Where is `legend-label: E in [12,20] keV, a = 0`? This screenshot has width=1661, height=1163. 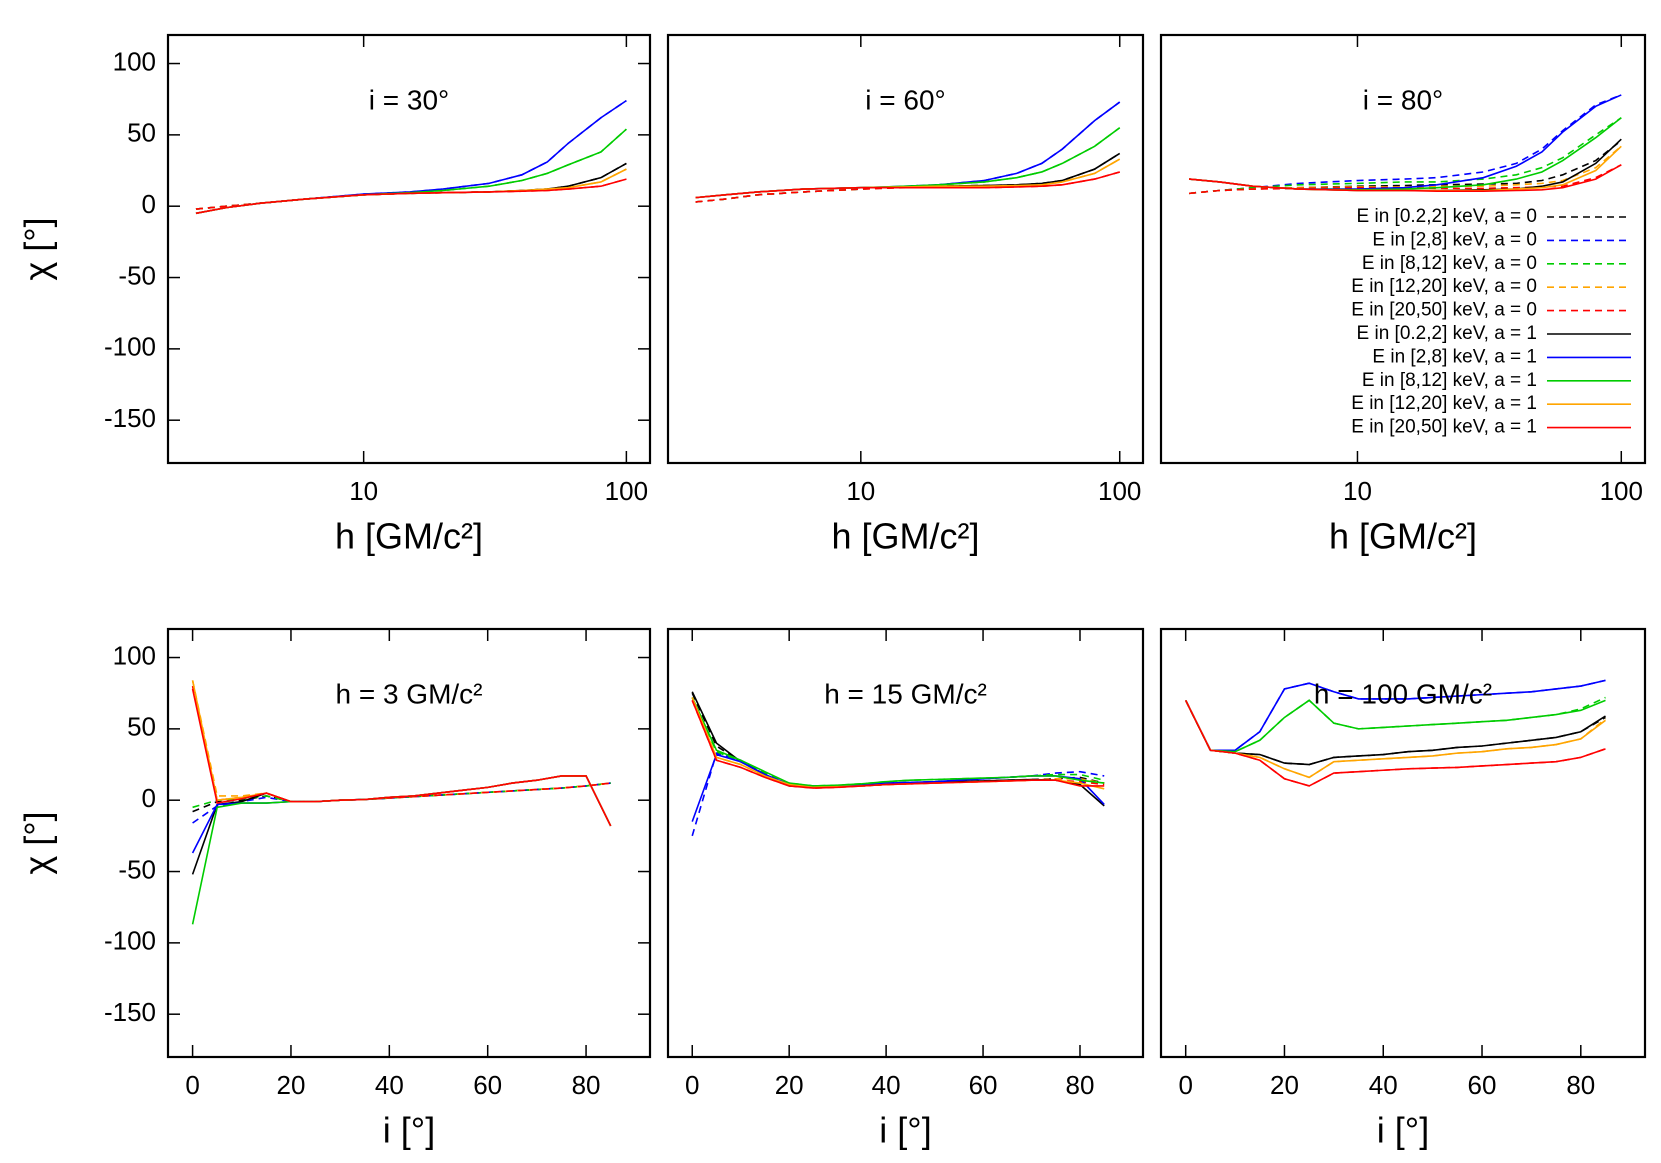
legend-label: E in [12,20] keV, a = 0 is located at coordinates (1444, 286).